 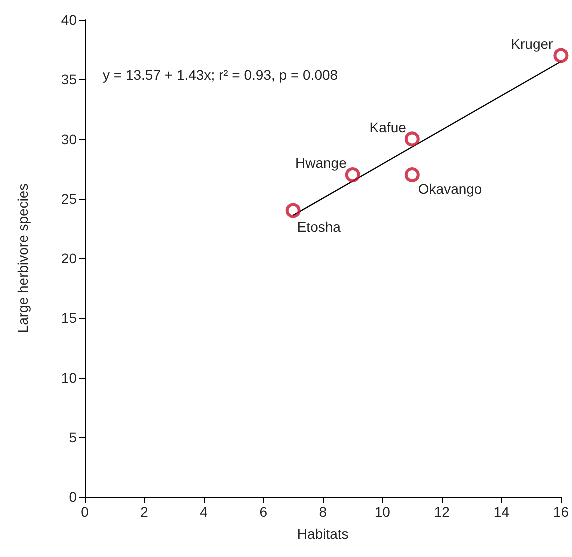 What do you see at coordinates (319, 226) in the screenshot?
I see `annotation: Etosha` at bounding box center [319, 226].